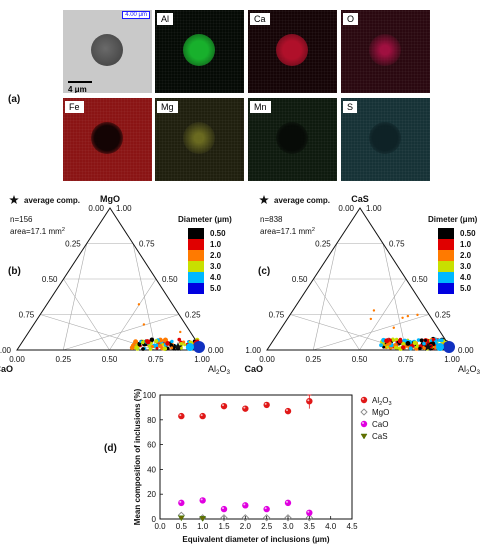  I want to click on right-tick-label: 0.00, so click(216, 350).